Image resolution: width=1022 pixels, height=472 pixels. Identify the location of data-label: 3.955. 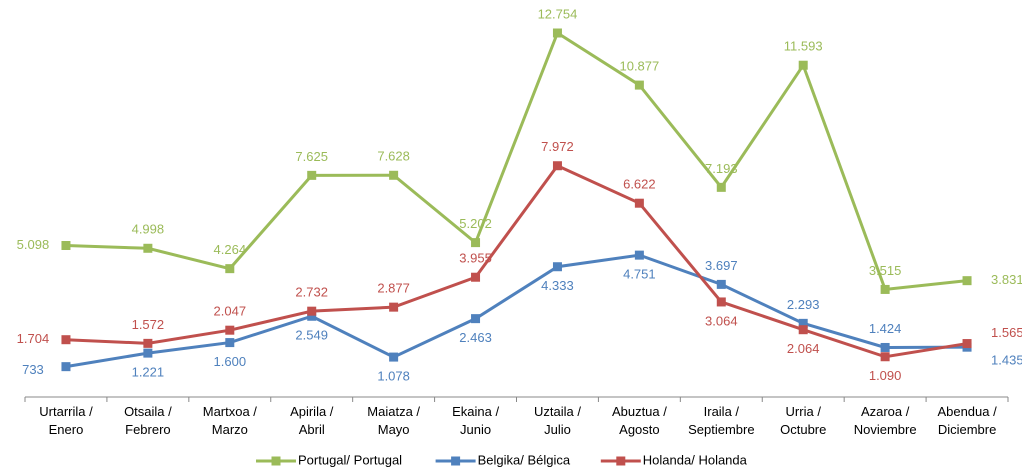
(475, 258).